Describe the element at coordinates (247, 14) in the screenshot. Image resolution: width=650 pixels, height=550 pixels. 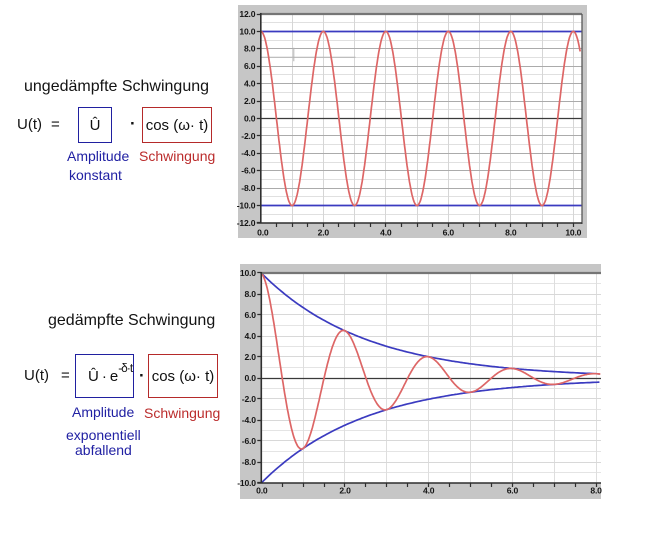
I see `svg-text: 12.0` at that location.